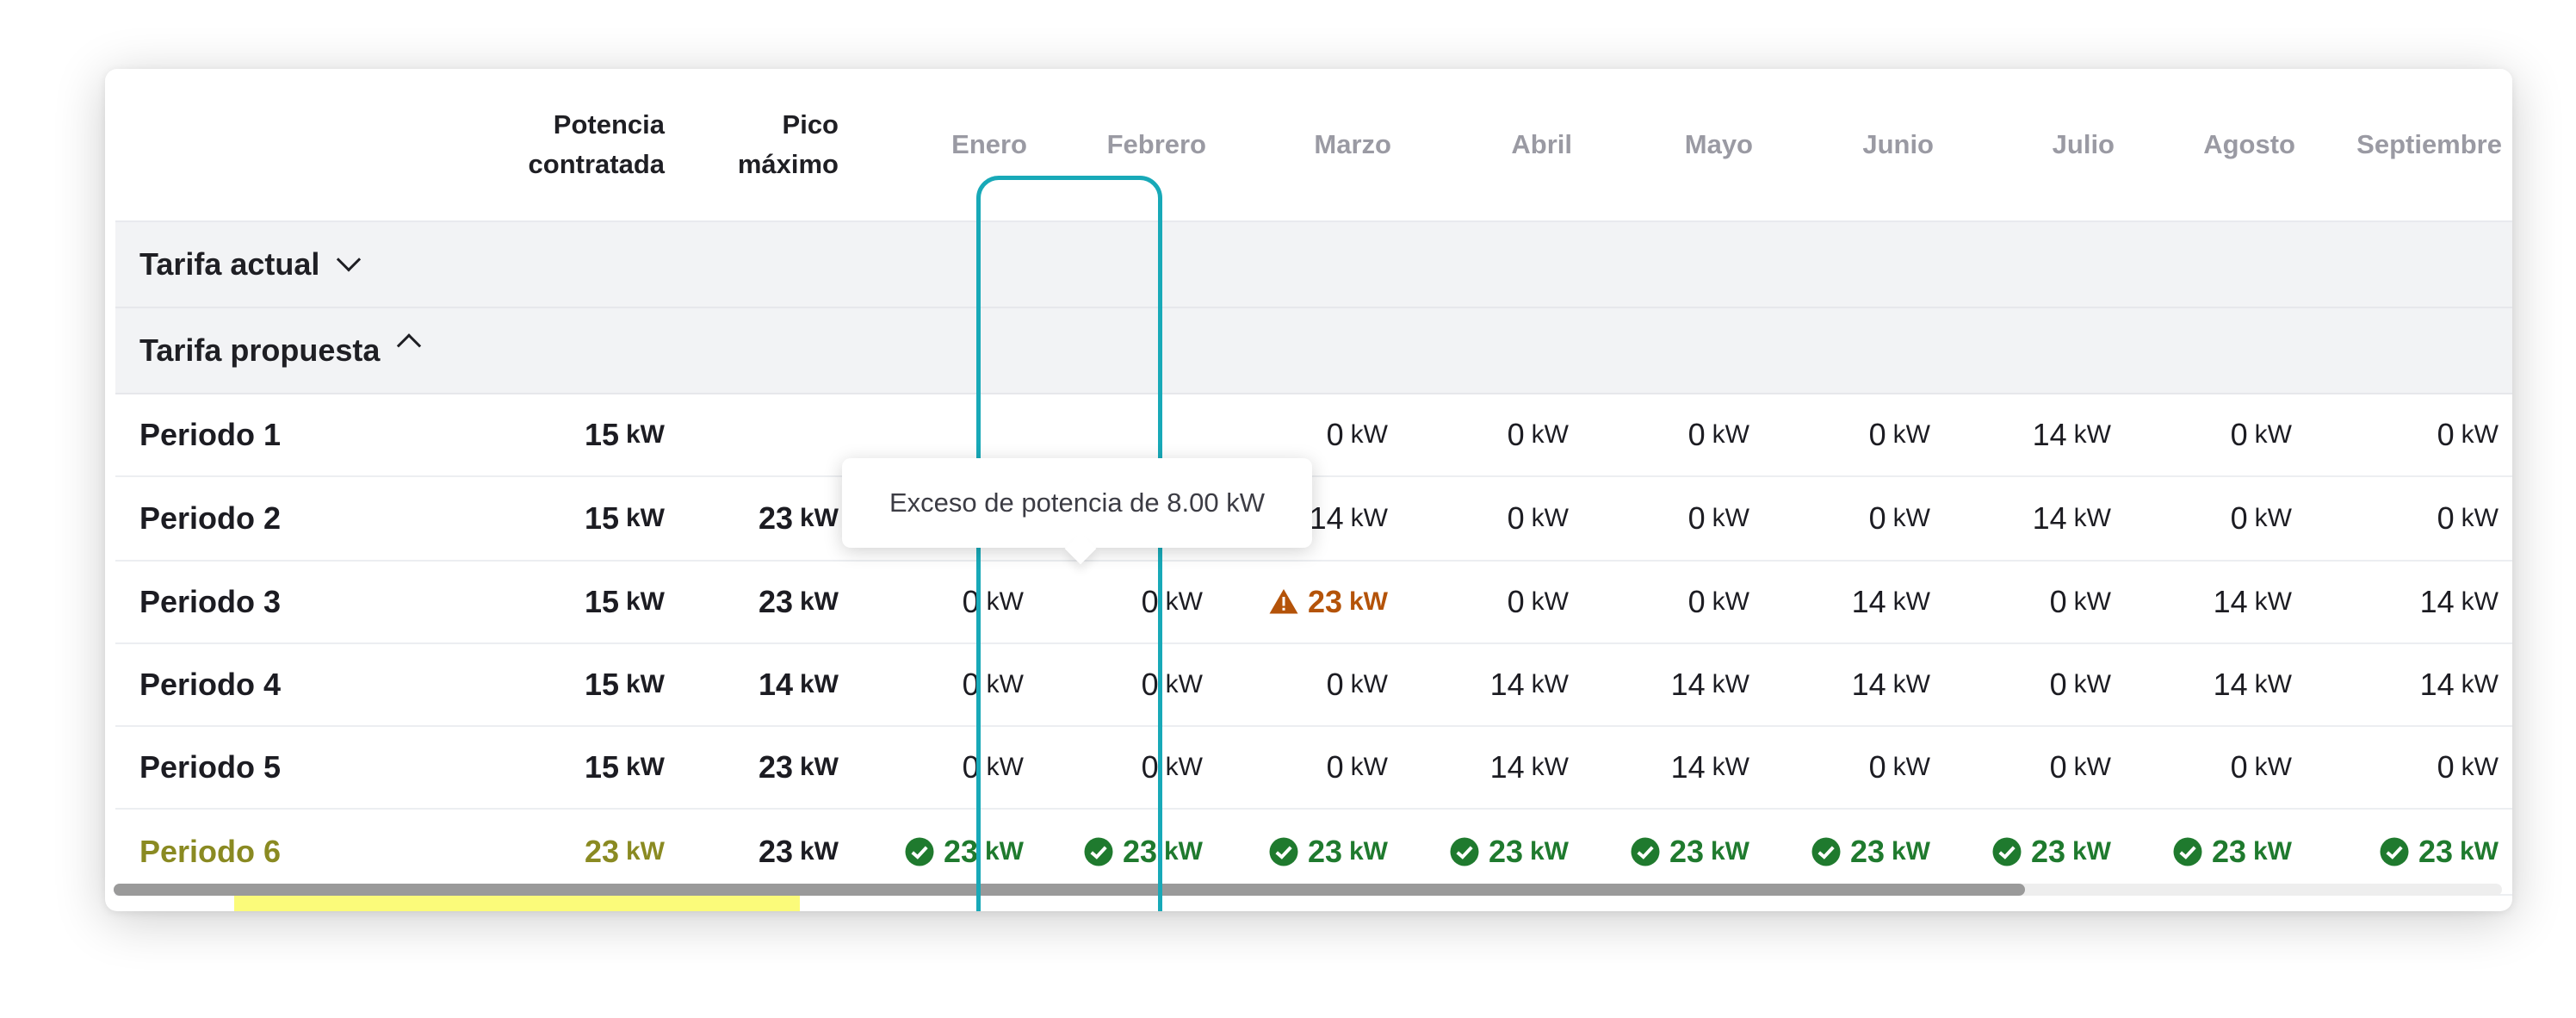 The image size is (2576, 1018). I want to click on month-value-junio: 23 kW, so click(1854, 853).